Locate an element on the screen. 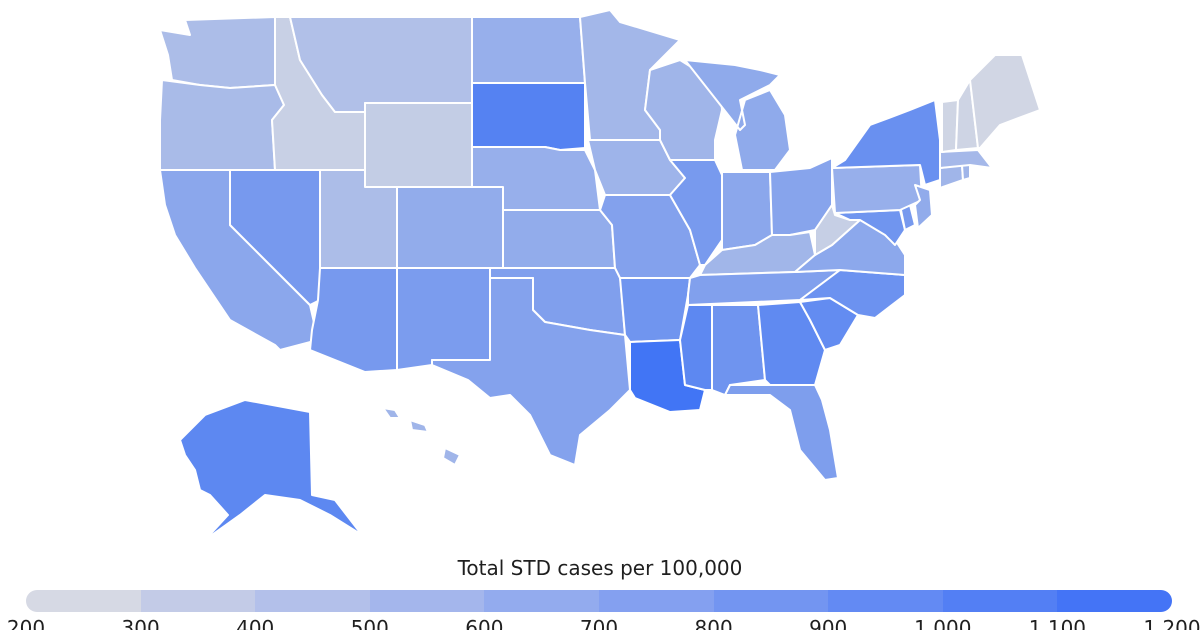 The width and height of the screenshot is (1200, 630). legend-tick-label: 600 is located at coordinates (484, 623).